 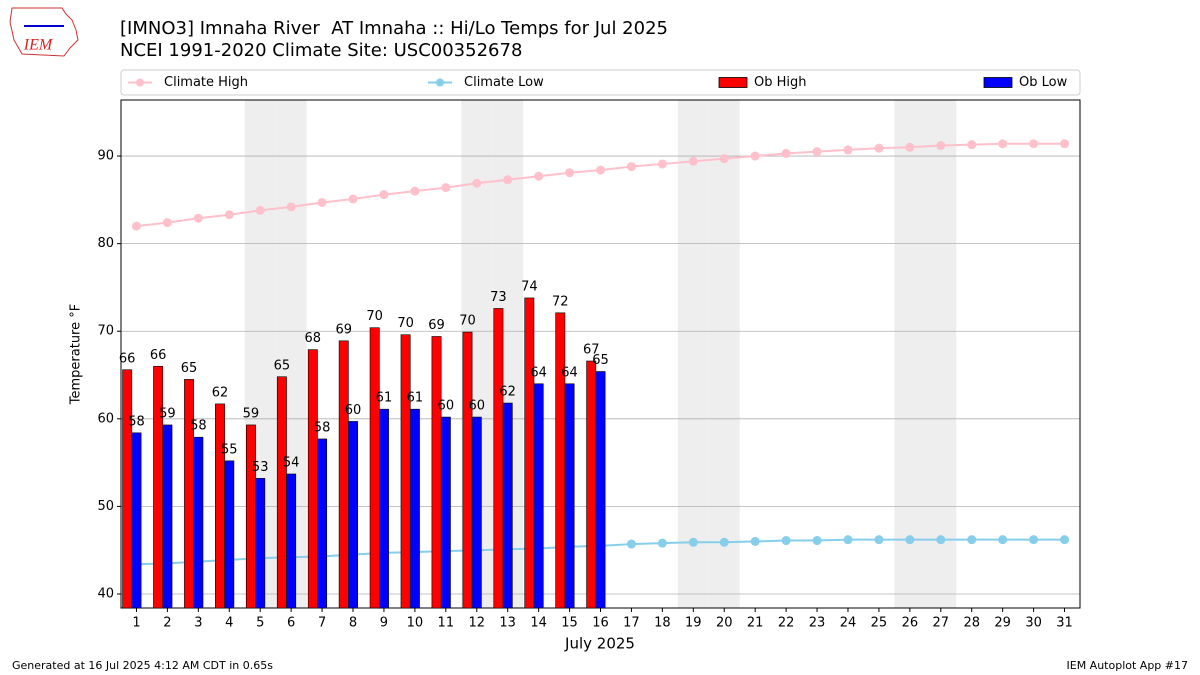 I want to click on data-label: 55, so click(x=229, y=449).